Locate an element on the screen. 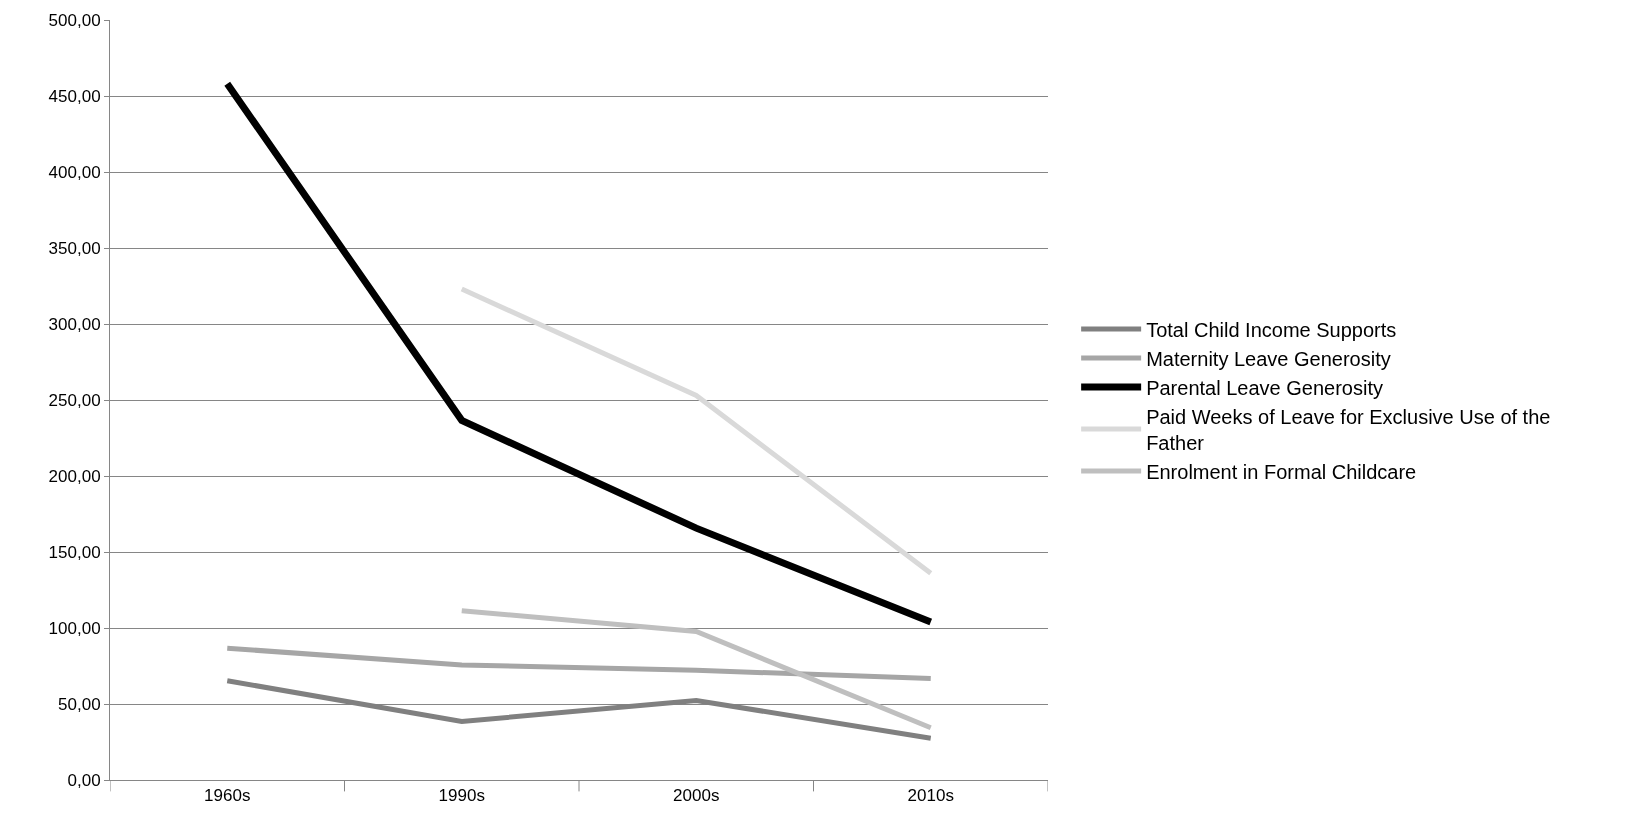 This screenshot has height=830, width=1648. x-tick-label: 1960s is located at coordinates (227, 796).